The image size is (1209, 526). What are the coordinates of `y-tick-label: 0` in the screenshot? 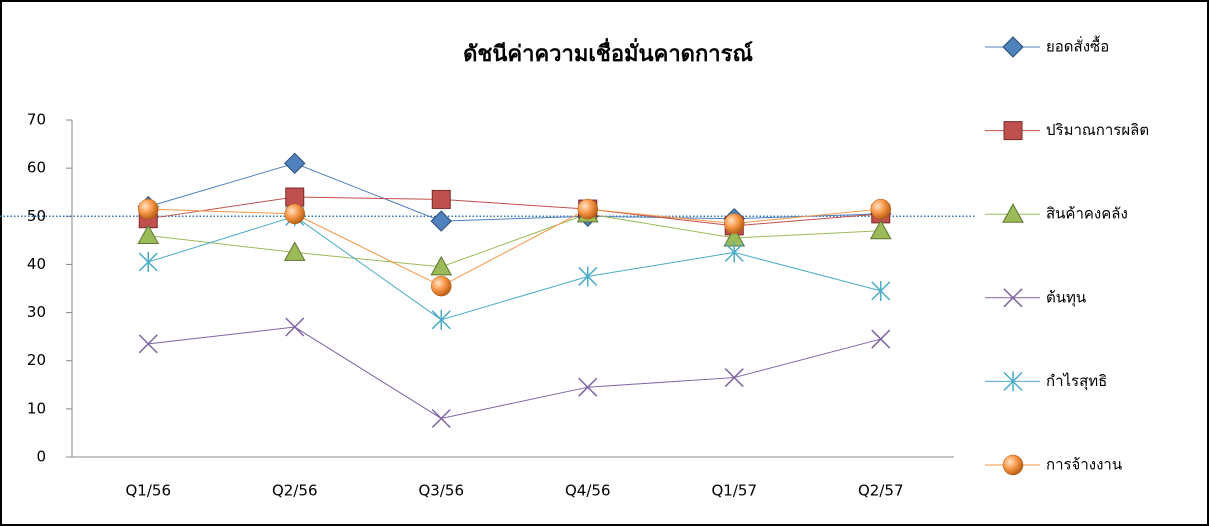 It's located at (41, 457).